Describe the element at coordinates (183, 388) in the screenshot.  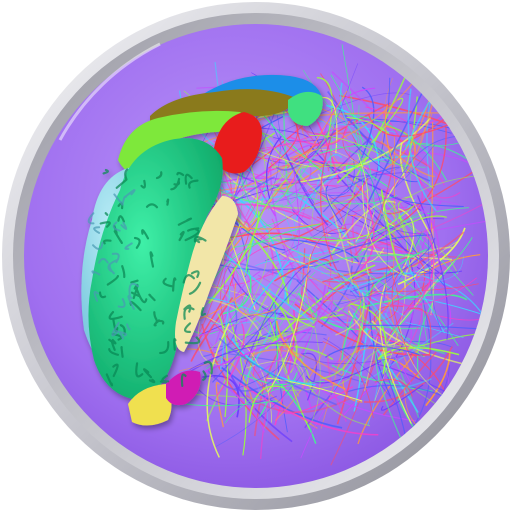
I see `cortex-magenta-region` at that location.